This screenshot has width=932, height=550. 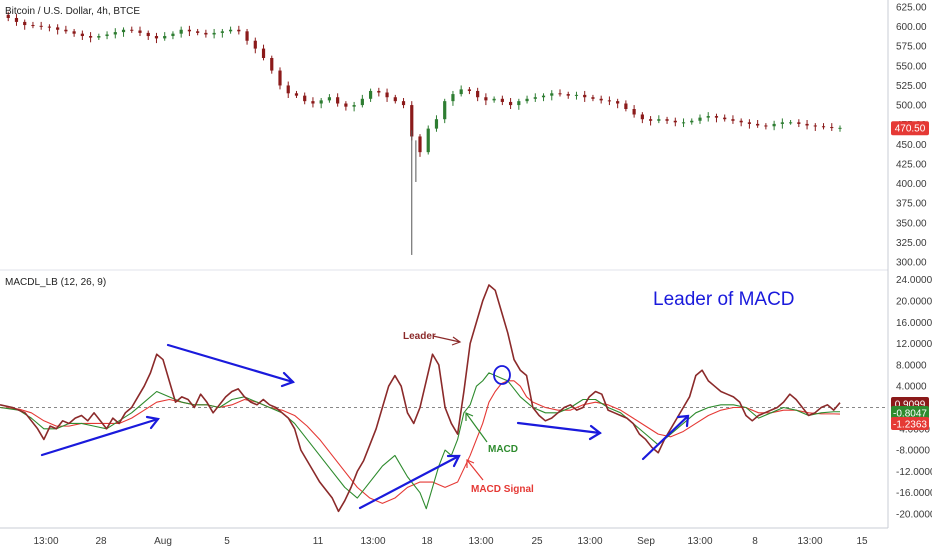 I want to click on last-price-marker: 470.50, so click(x=910, y=128).